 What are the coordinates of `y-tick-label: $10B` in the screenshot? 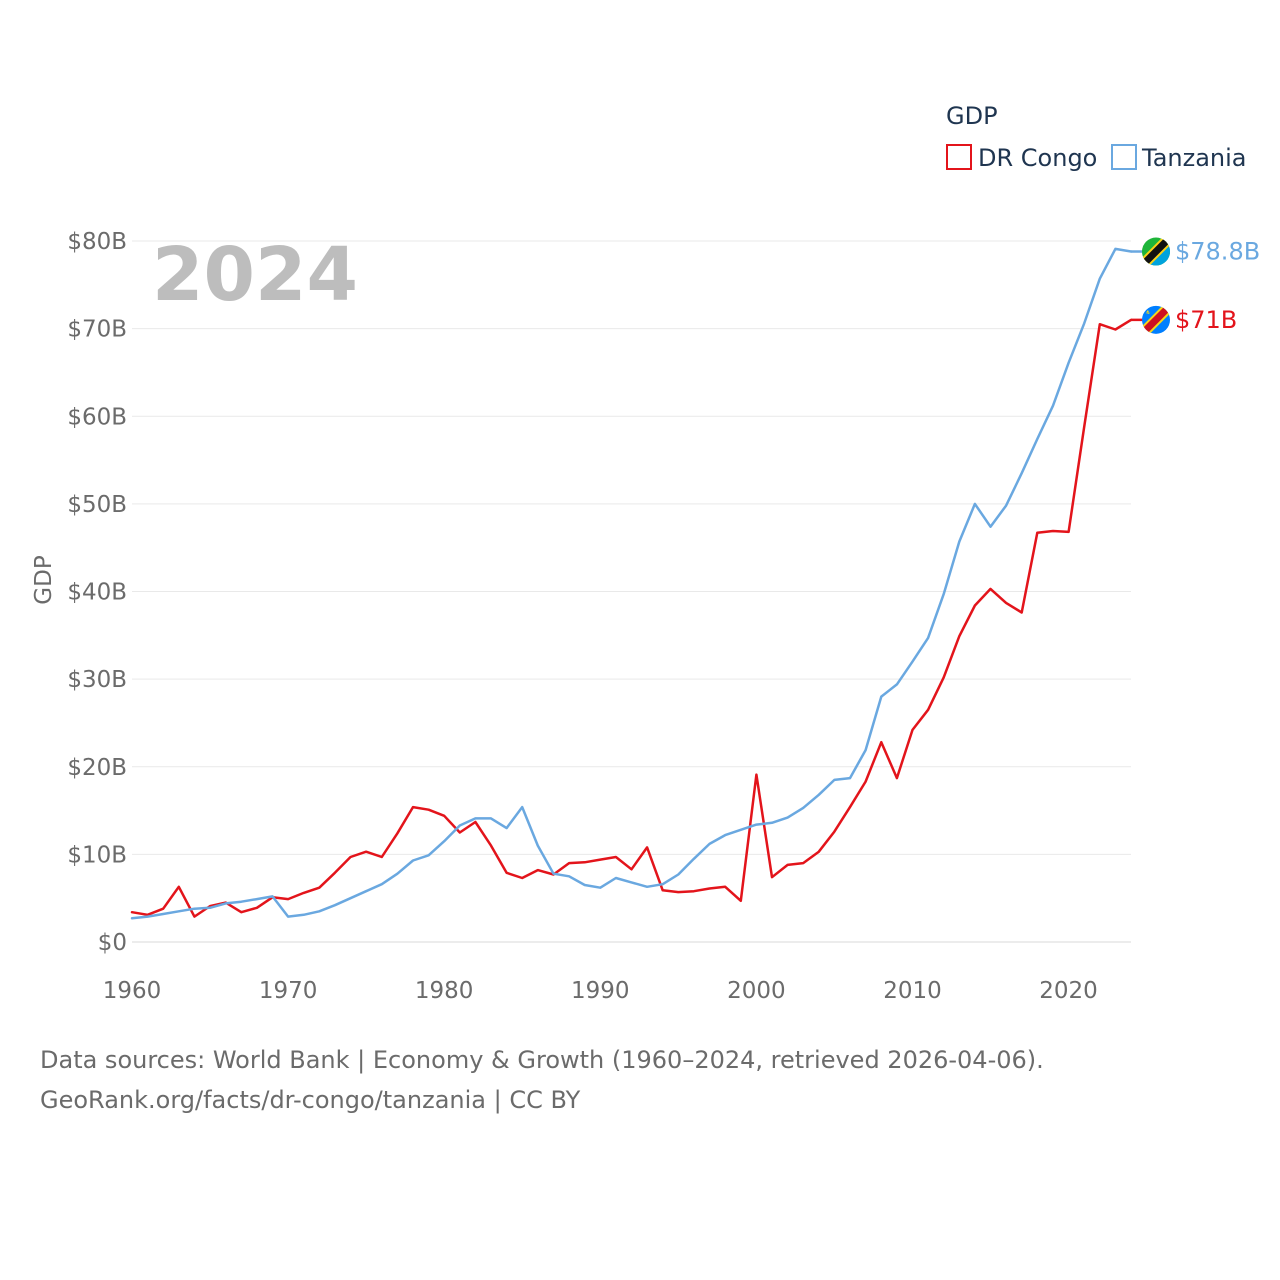 It's located at (97, 855).